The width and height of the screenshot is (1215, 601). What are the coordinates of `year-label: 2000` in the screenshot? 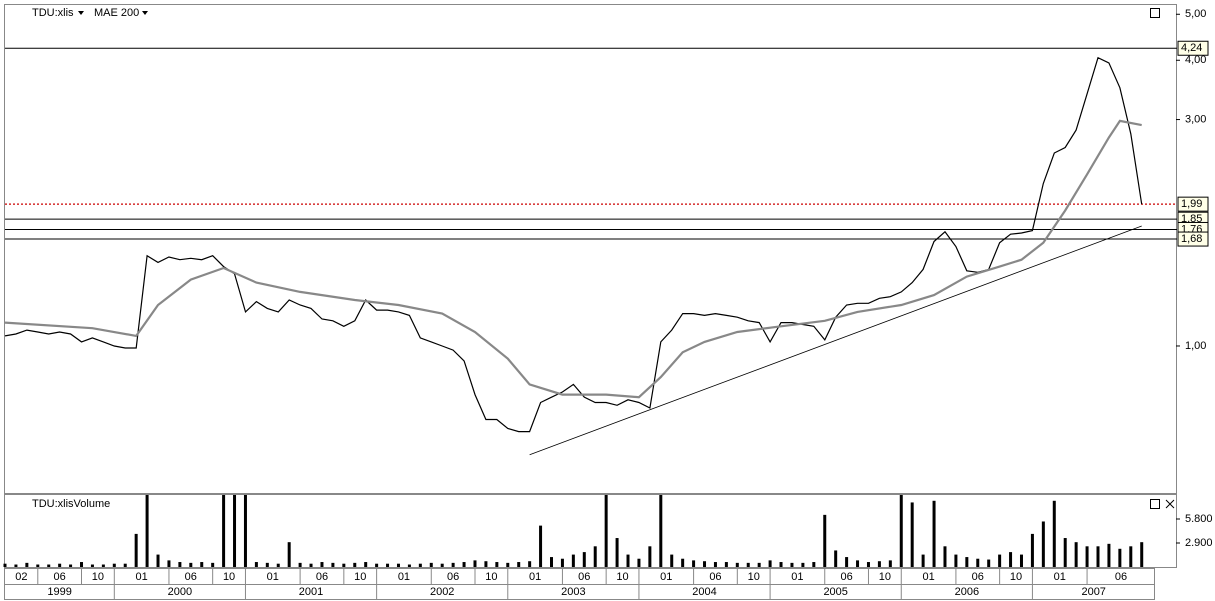 It's located at (180, 592).